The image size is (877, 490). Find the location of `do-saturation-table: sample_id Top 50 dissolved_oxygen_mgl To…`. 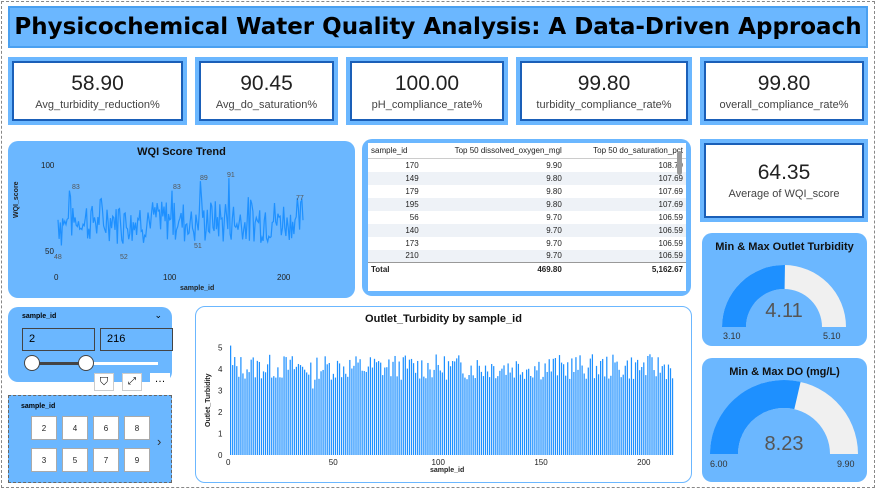

do-saturation-table: sample_id Top 50 dissolved_oxygen_mgl To… is located at coordinates (527, 217).